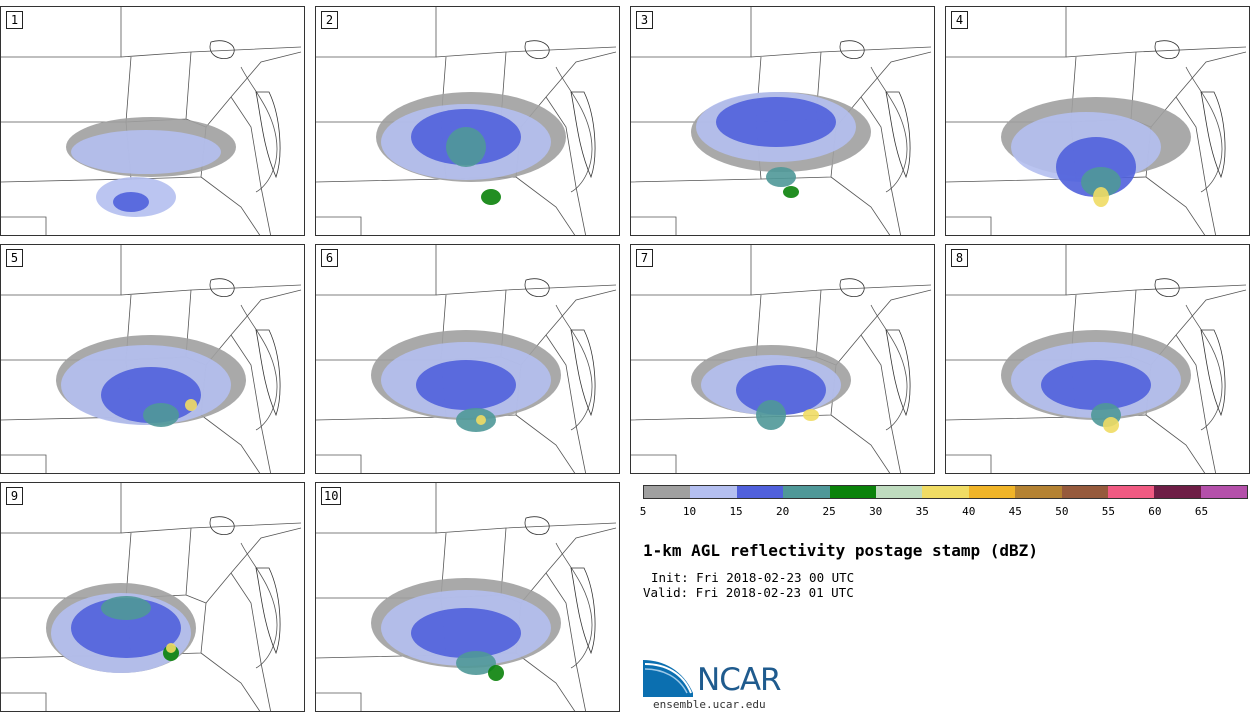 This screenshot has height=713, width=1260. Describe the element at coordinates (736, 511) in the screenshot. I see `colorbar-tick-label: 15` at that location.